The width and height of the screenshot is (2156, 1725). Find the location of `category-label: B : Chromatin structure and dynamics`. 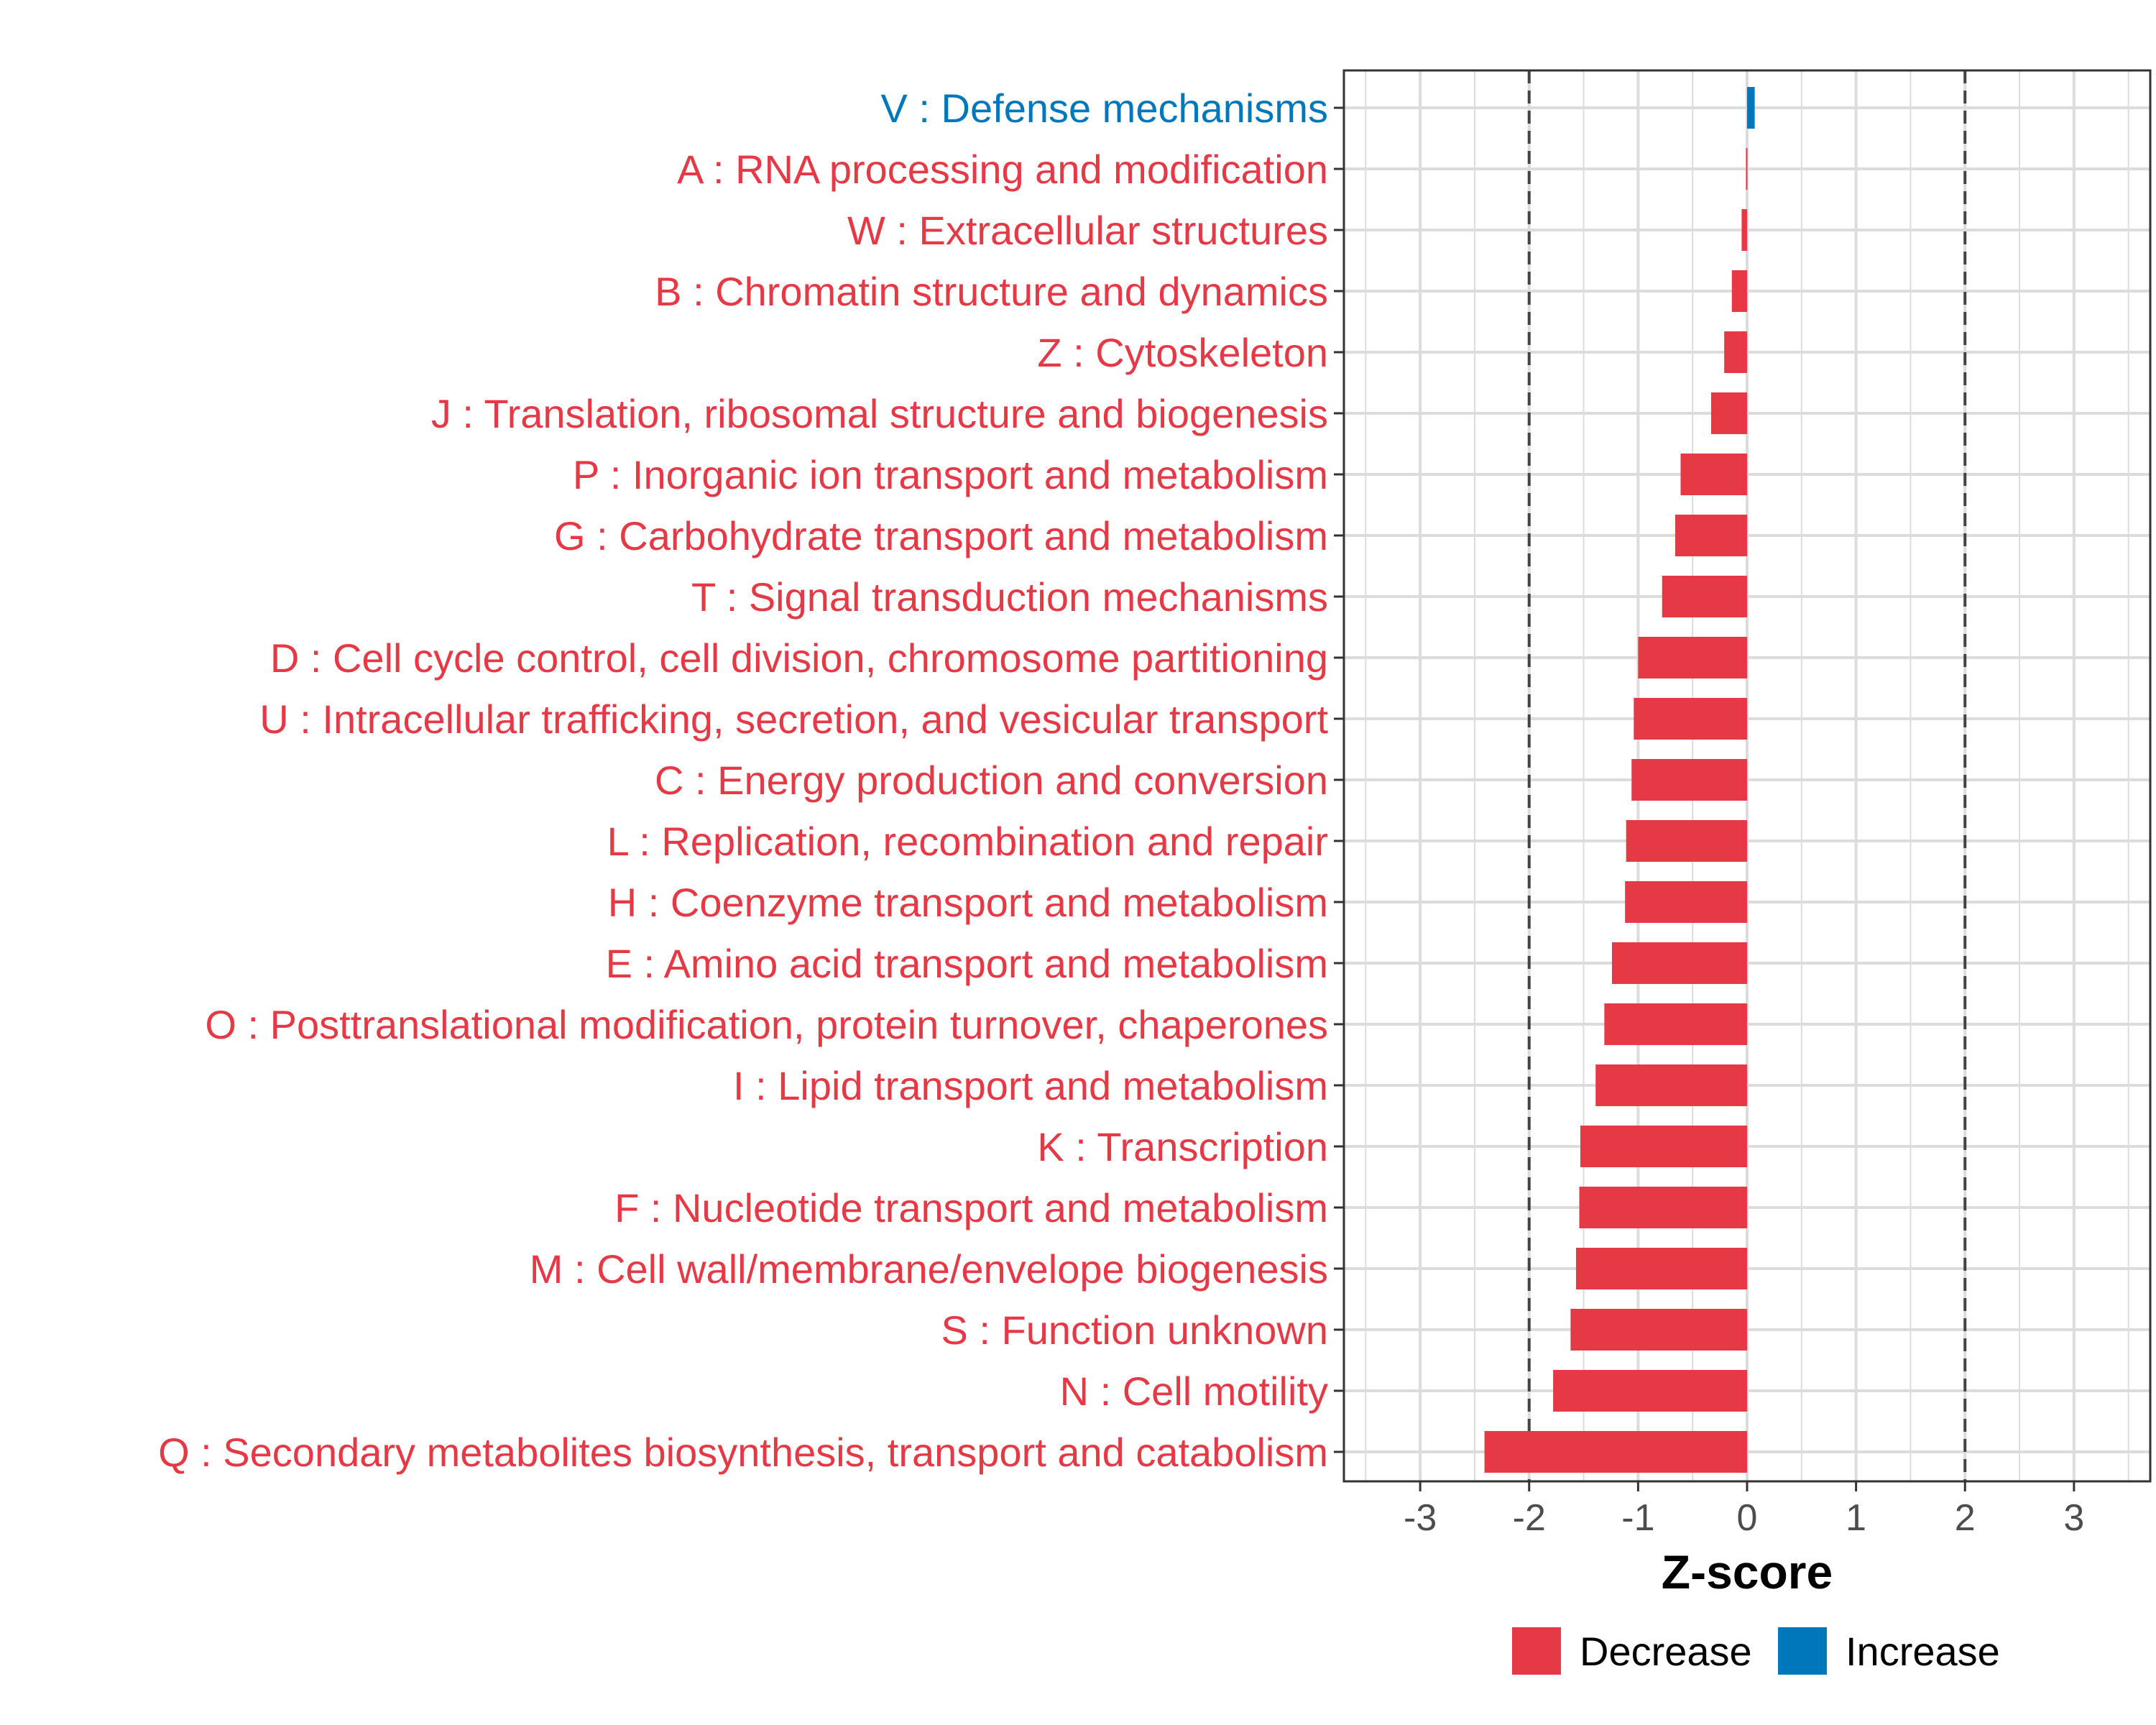

category-label: B : Chromatin structure and dynamics is located at coordinates (991, 291).